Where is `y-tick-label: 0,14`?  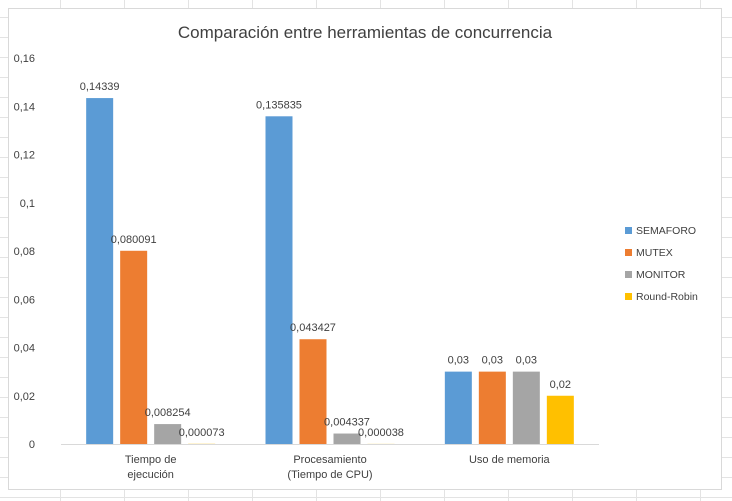 y-tick-label: 0,14 is located at coordinates (24, 107).